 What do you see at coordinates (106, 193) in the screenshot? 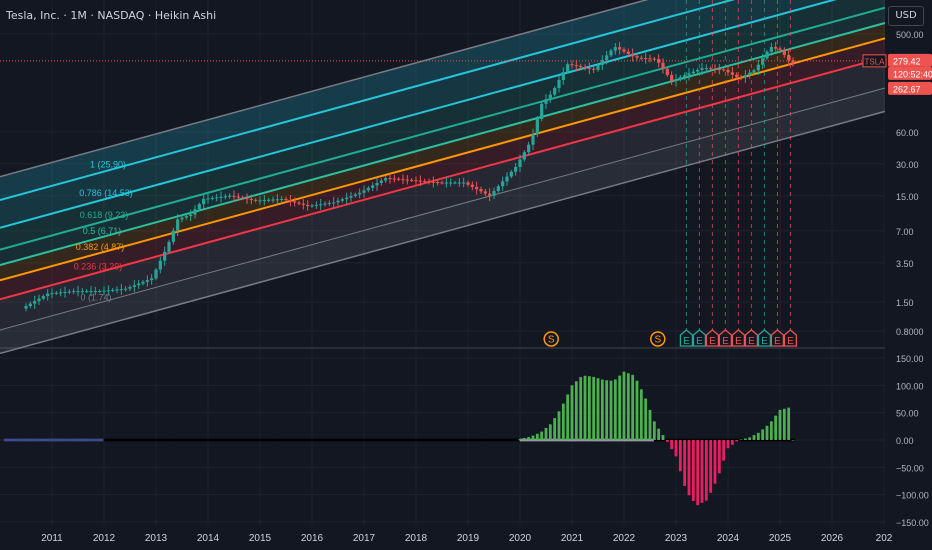
I see `fib-level-label: 0.786 (14.53)` at bounding box center [106, 193].